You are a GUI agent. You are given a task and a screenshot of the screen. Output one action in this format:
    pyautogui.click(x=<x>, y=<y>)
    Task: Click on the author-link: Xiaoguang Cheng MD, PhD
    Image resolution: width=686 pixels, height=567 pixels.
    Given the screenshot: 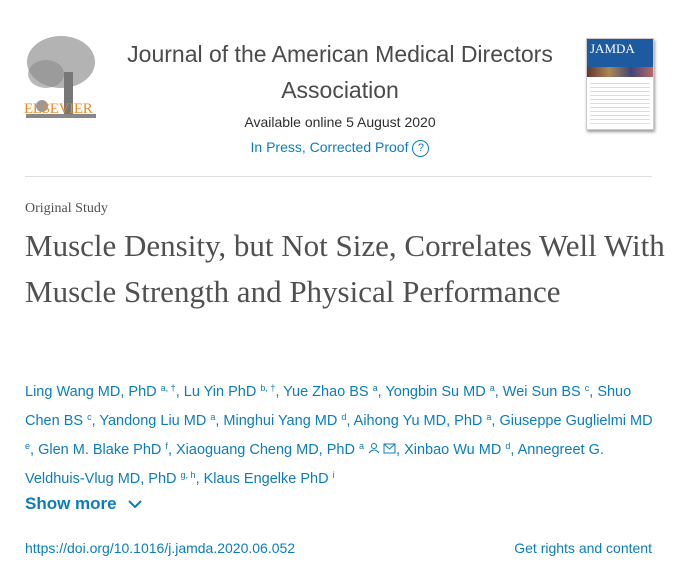 What is the action you would take?
    pyautogui.click(x=265, y=450)
    